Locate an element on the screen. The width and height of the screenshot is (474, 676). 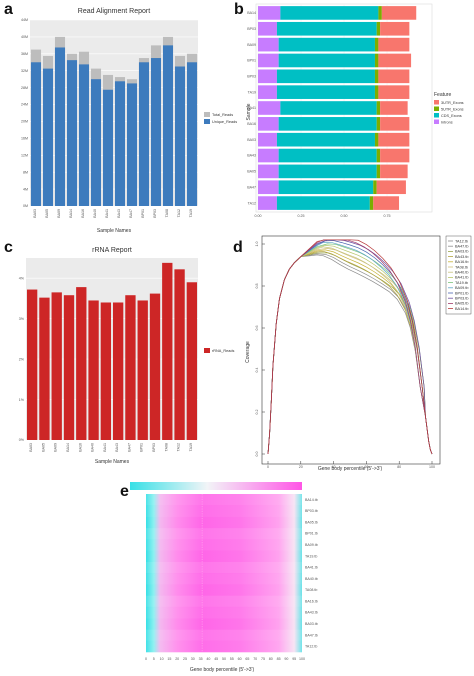
panel-d-legend-label: BA14.tb is located at coordinates (462, 309).